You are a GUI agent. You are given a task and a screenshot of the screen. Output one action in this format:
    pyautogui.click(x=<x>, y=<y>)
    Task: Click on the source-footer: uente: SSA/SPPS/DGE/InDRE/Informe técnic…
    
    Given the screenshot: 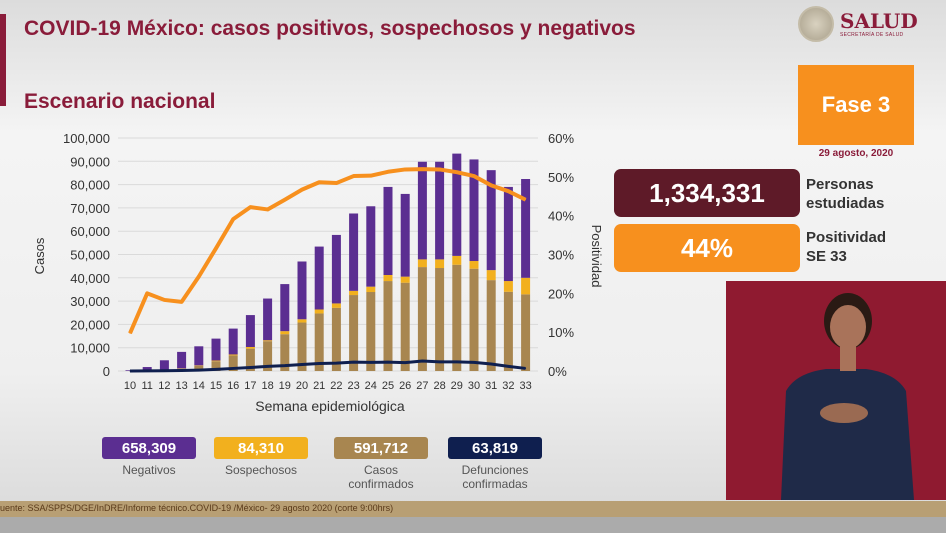 What is the action you would take?
    pyautogui.click(x=473, y=509)
    